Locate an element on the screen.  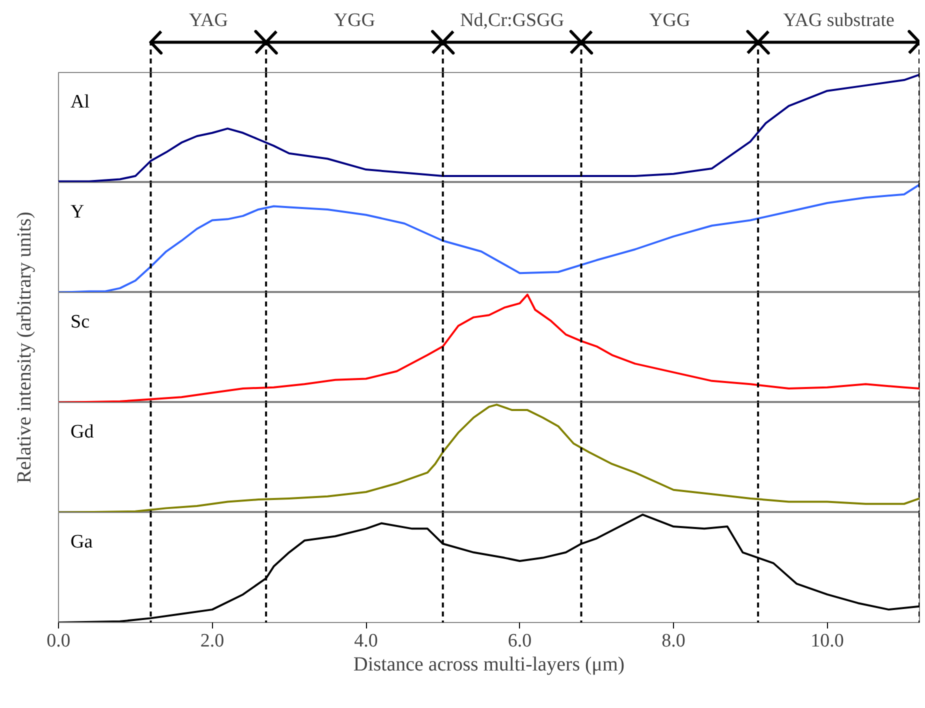
text: YAG substrate is located at coordinates (838, 21).